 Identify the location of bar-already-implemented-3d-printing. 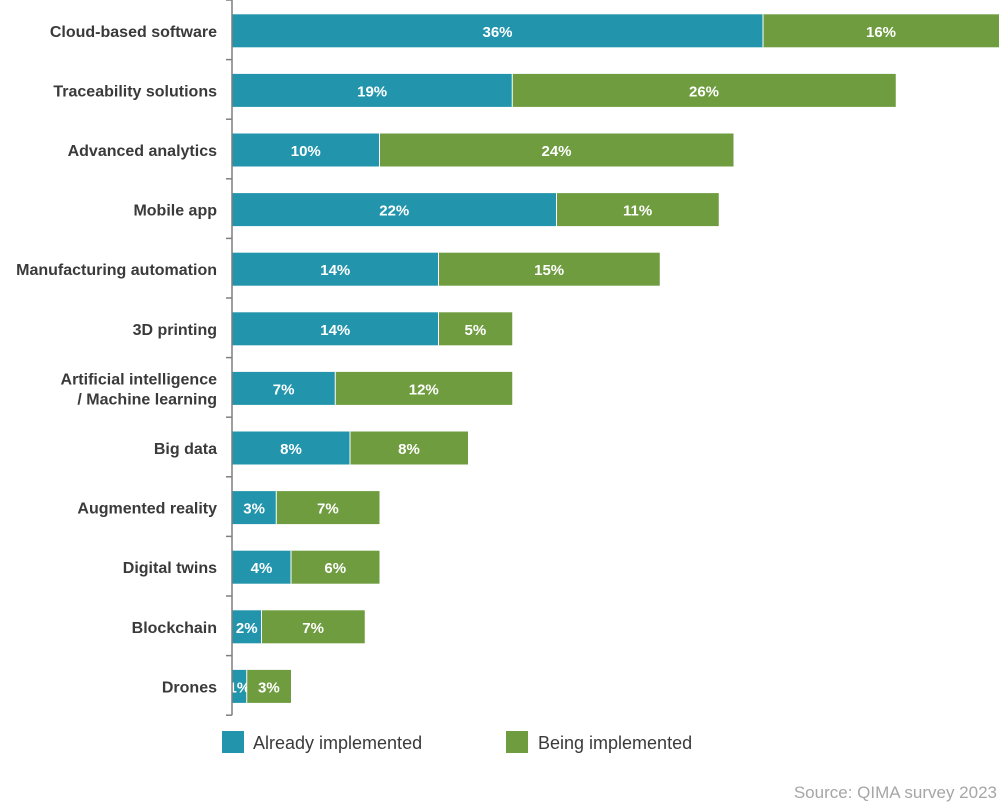
(335, 329).